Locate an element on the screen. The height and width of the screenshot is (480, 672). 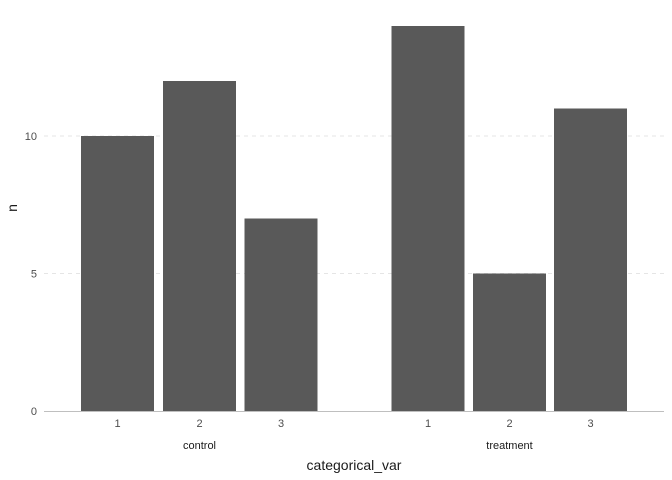
x-axis-title: categorical_var is located at coordinates (354, 465).